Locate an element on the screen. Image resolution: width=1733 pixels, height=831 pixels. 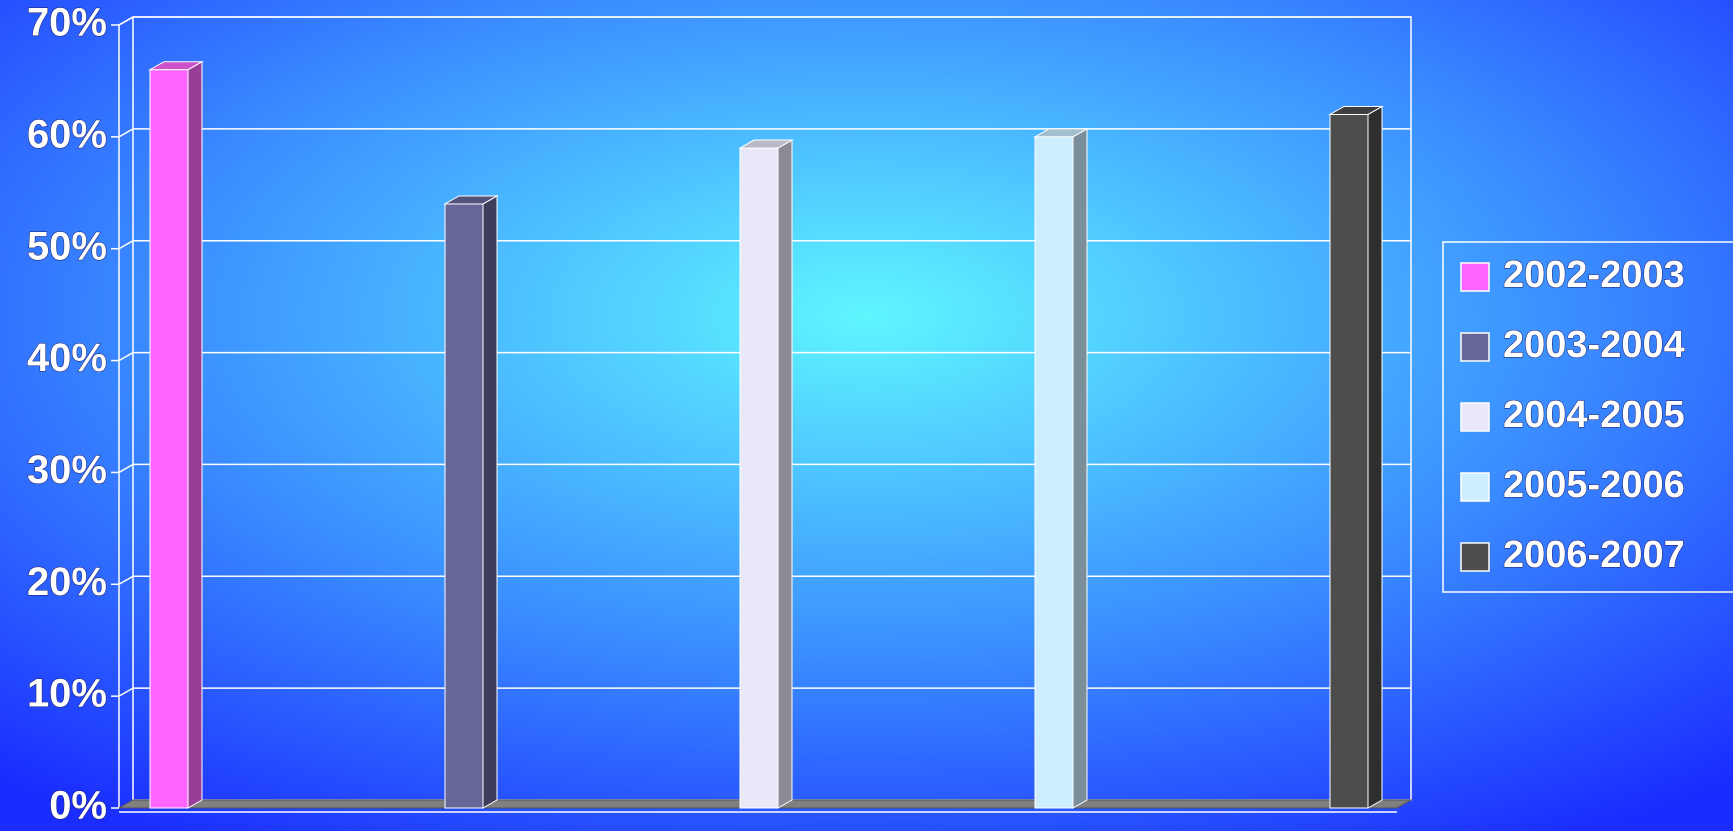
y-tick-label: 40% is located at coordinates (67, 358).